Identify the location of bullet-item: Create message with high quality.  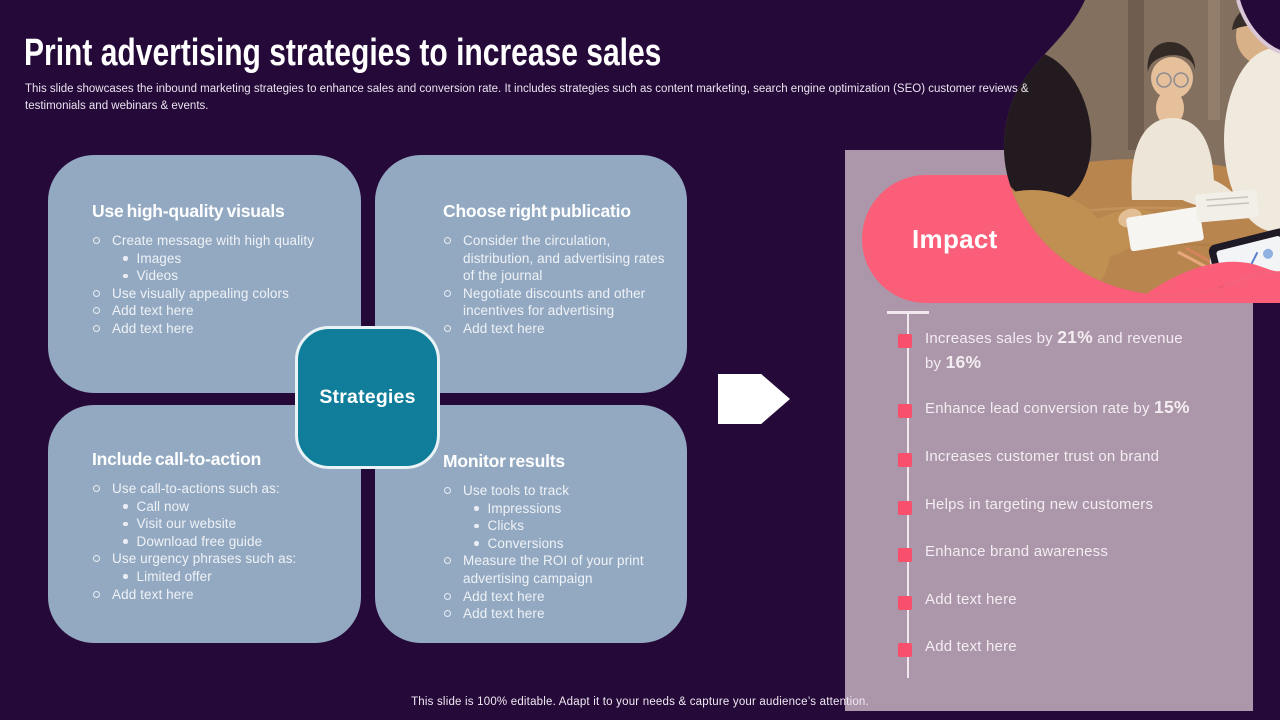
(214, 241).